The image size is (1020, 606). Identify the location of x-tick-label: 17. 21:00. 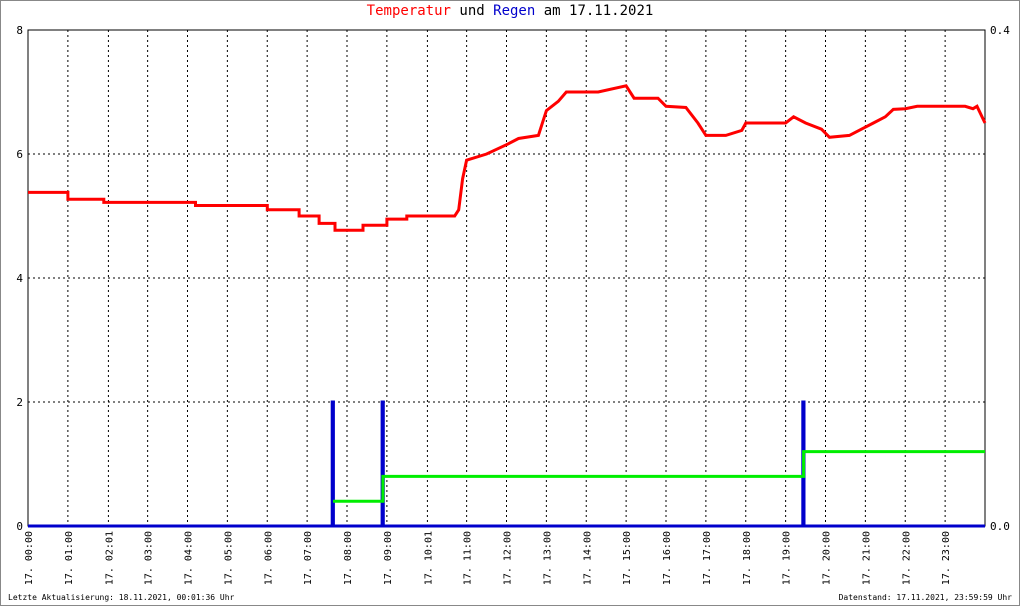
(866, 558).